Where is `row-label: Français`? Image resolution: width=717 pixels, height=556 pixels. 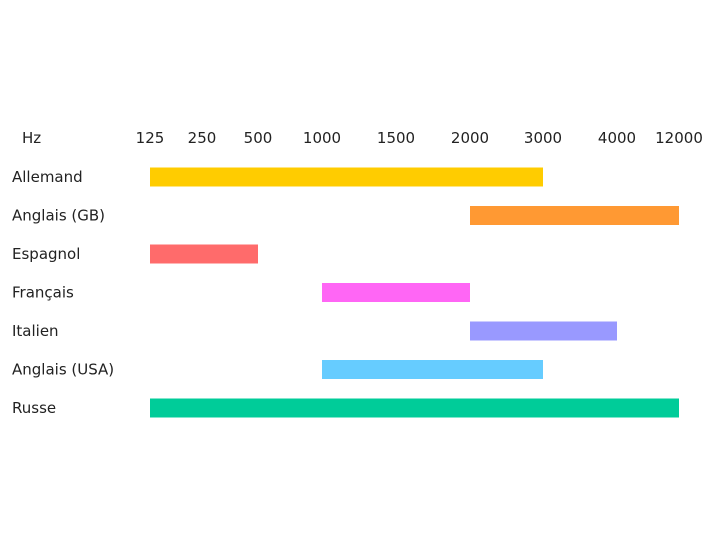
row-label: Français is located at coordinates (43, 293).